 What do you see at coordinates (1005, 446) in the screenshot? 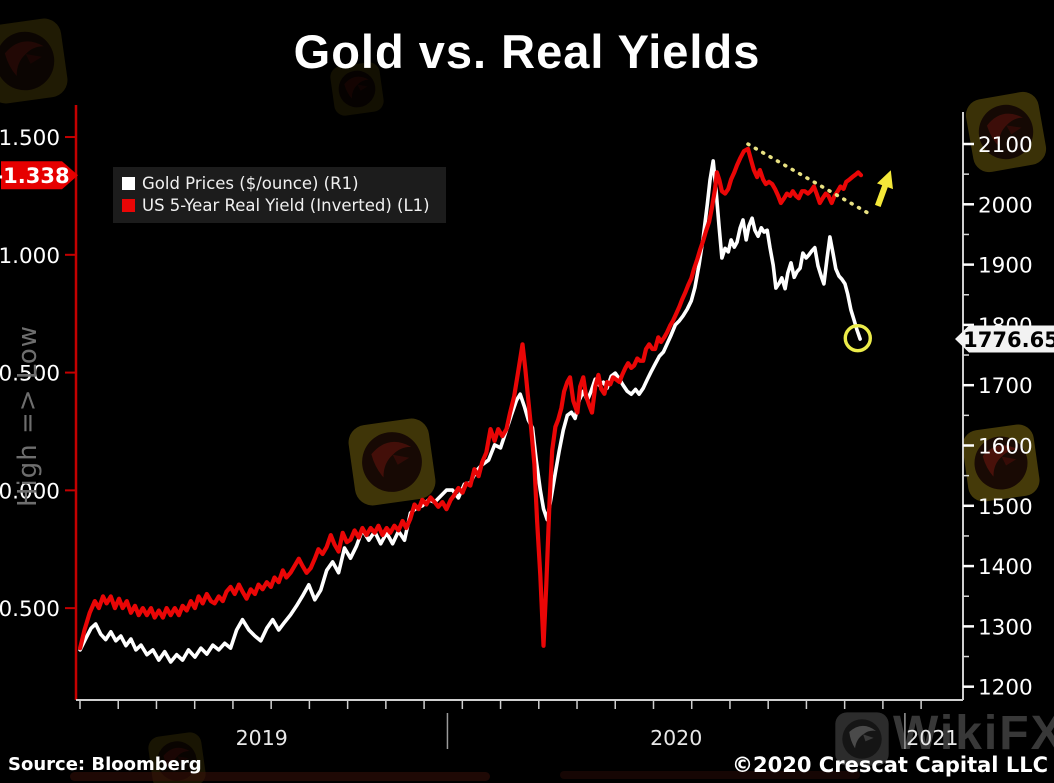
I see `right-axis-tick-label: 1600` at bounding box center [1005, 446].